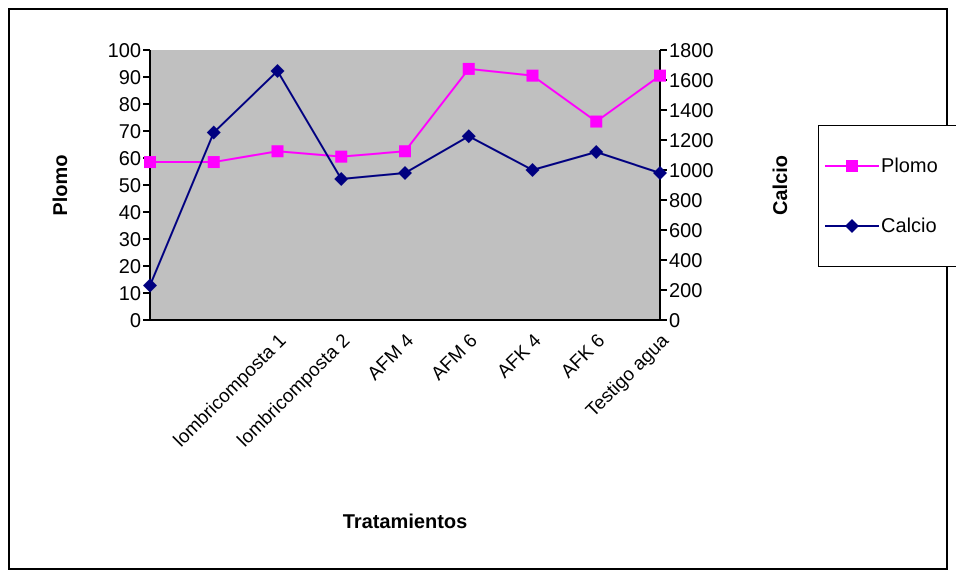 The image size is (956, 578). Describe the element at coordinates (691, 141) in the screenshot. I see `y2-tick-label: 1200` at that location.